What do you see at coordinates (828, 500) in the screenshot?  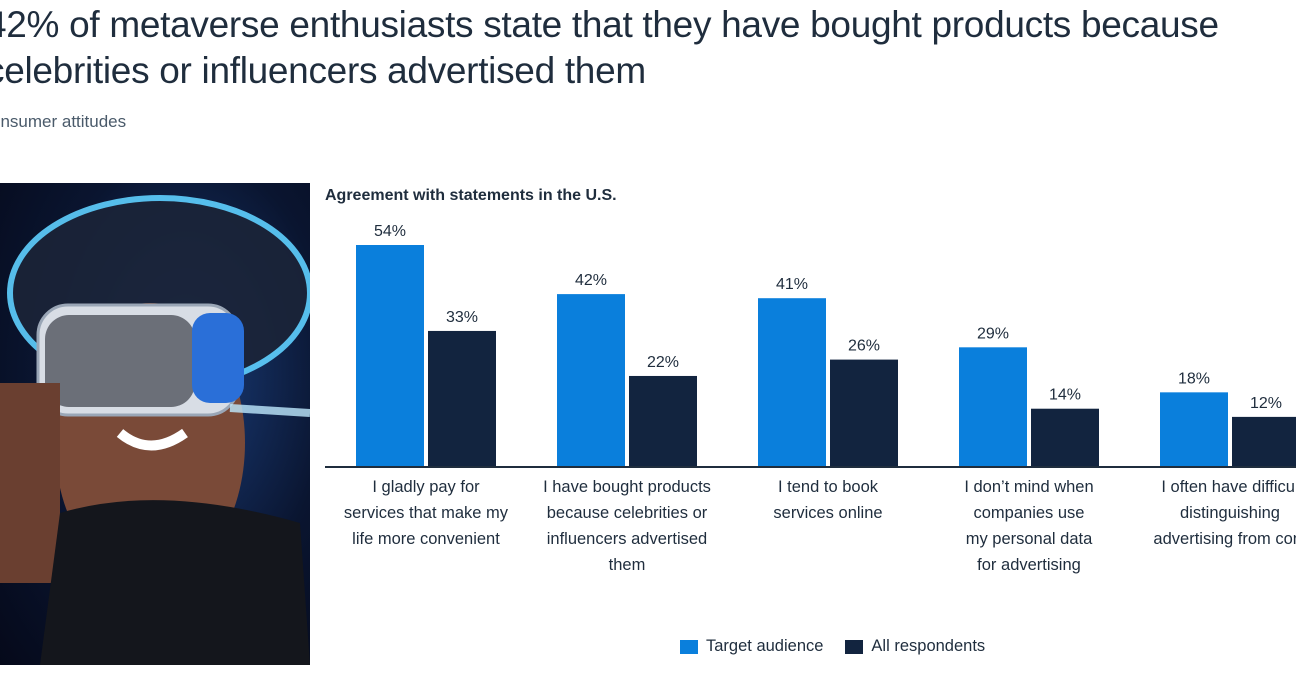 I see `category-label: I tend to book services online` at bounding box center [828, 500].